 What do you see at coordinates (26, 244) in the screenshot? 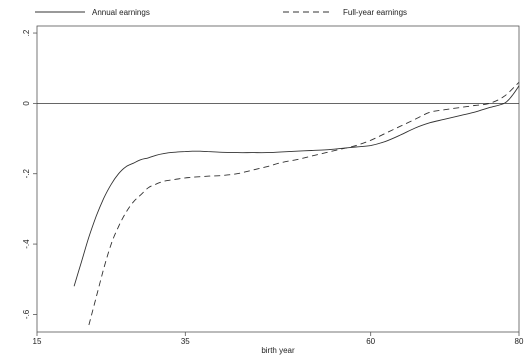
I see `y-tick-label: -.4` at bounding box center [26, 244].